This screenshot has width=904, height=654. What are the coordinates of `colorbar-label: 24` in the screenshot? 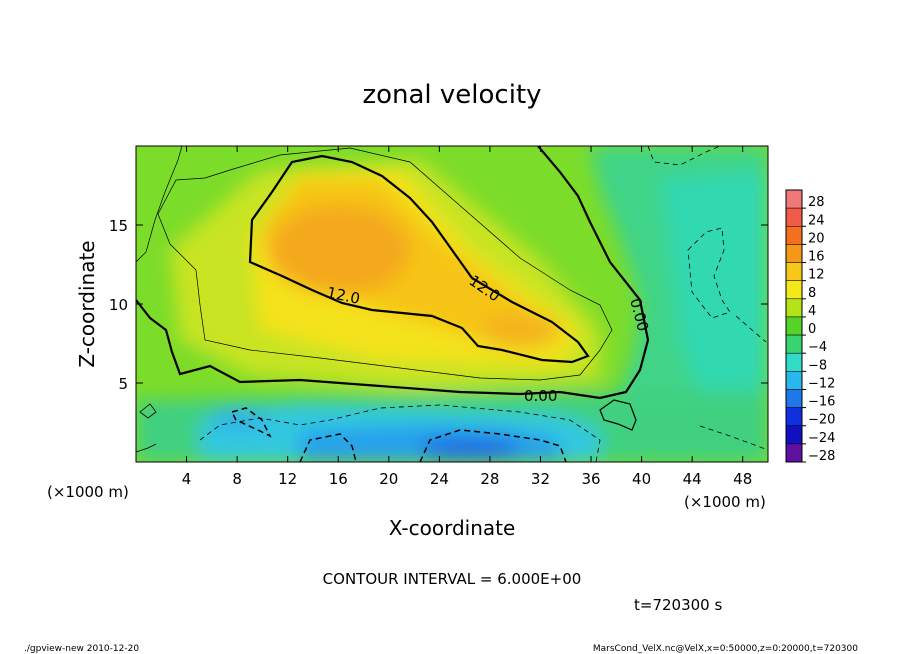 It's located at (816, 220).